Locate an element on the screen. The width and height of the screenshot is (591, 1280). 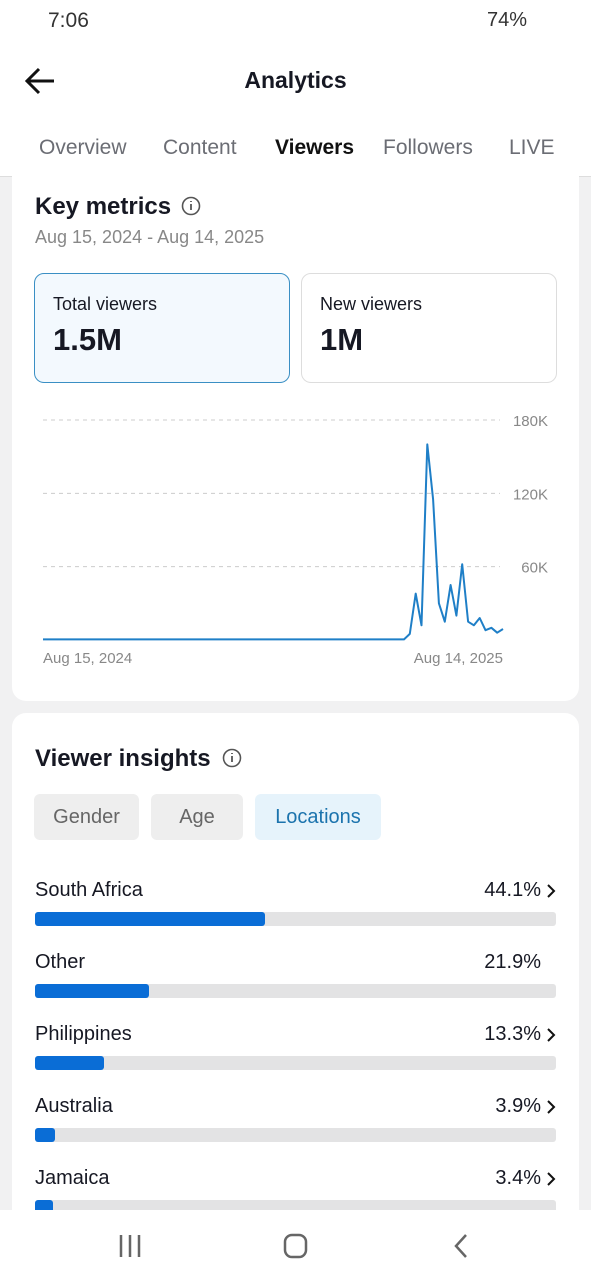
section-title: Viewer insights is located at coordinates (123, 758).